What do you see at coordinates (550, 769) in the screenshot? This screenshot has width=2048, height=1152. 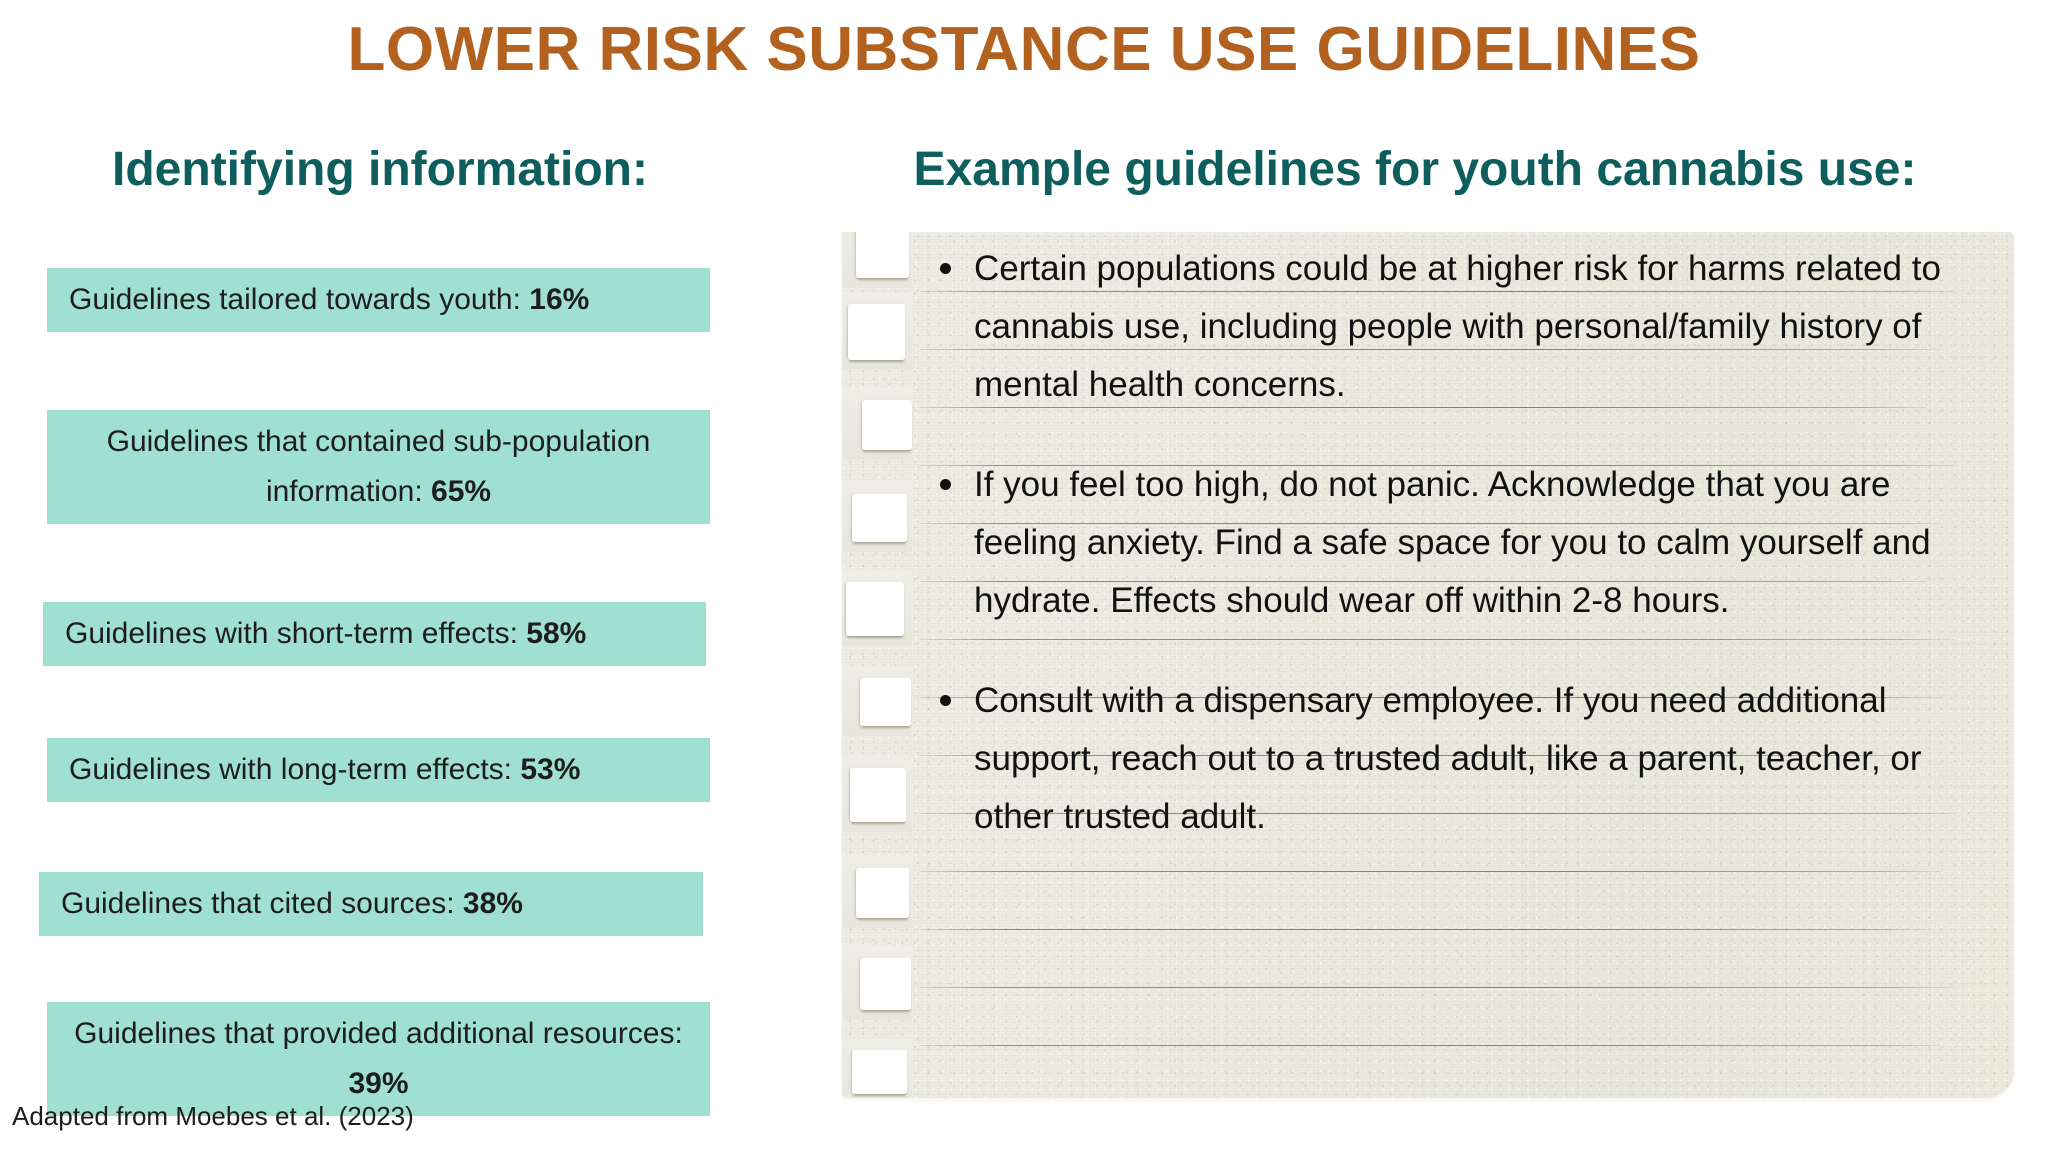 I see `stat-bar-value: 53%` at bounding box center [550, 769].